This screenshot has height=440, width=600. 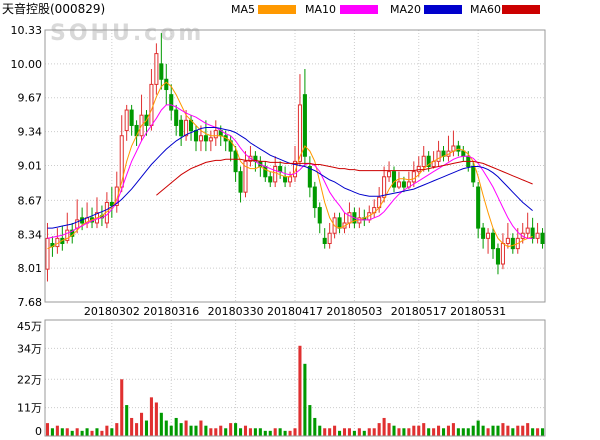 I want to click on legend-label-ma60: MA60, so click(x=485, y=9).